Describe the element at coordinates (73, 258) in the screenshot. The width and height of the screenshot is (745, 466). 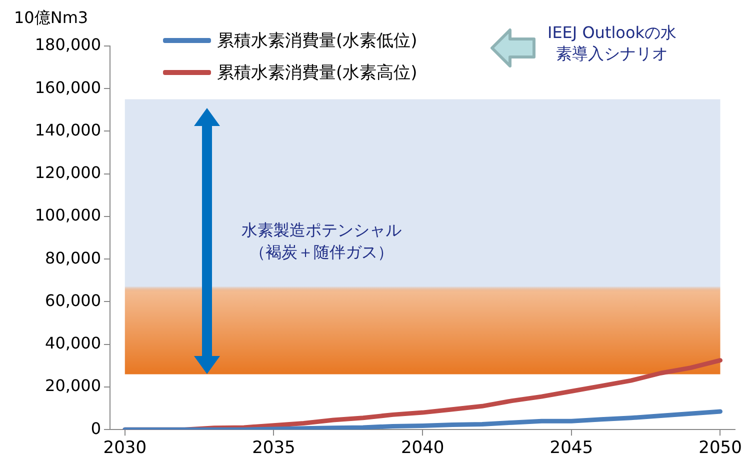
I see `y-tick-label: 80,000` at that location.